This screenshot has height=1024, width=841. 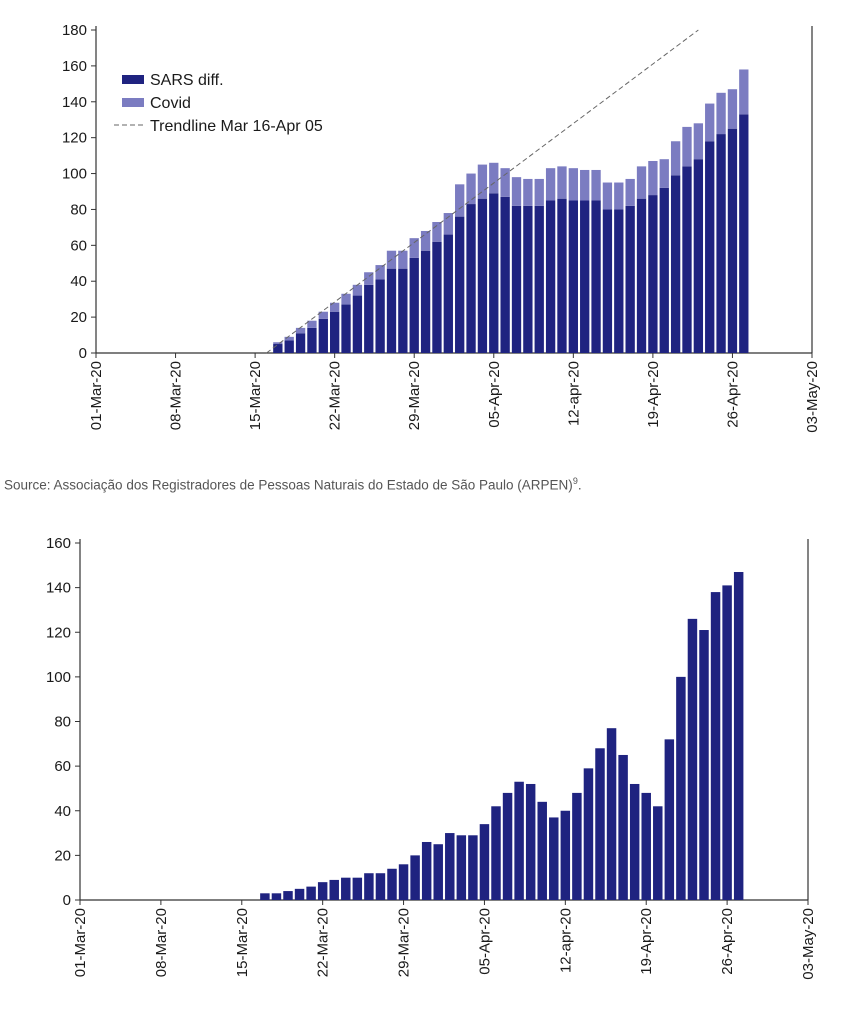 What do you see at coordinates (74, 66) in the screenshot?
I see `y-tick-label: 160` at bounding box center [74, 66].